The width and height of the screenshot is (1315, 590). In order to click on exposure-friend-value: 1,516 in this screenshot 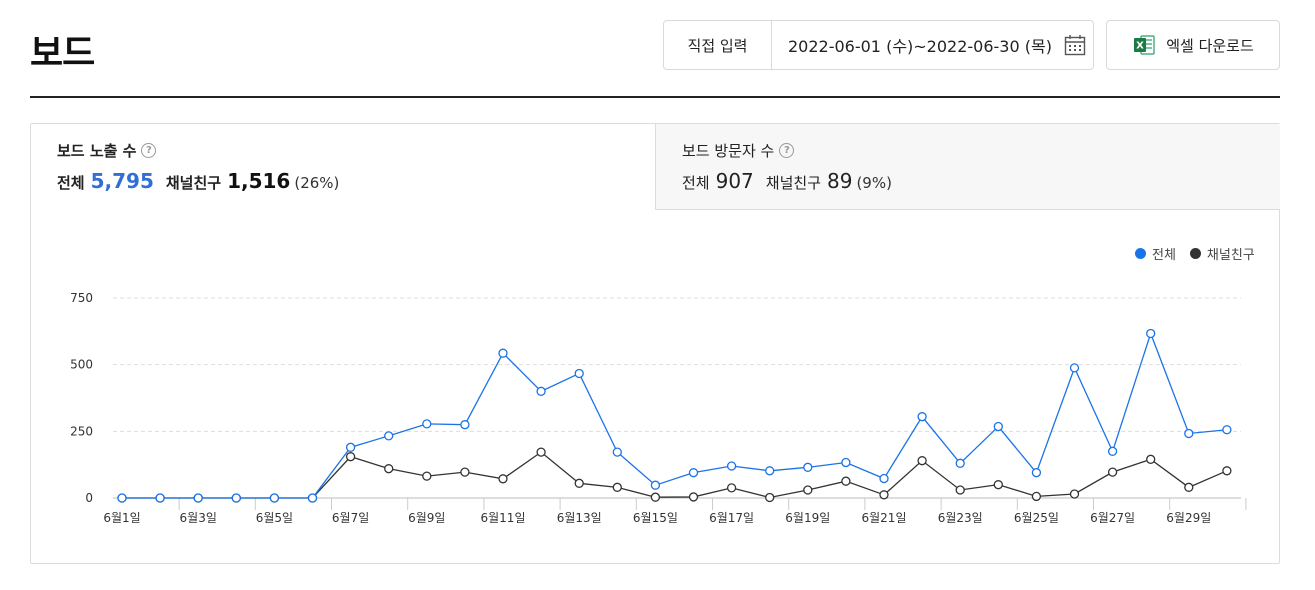, I will do `click(259, 181)`.